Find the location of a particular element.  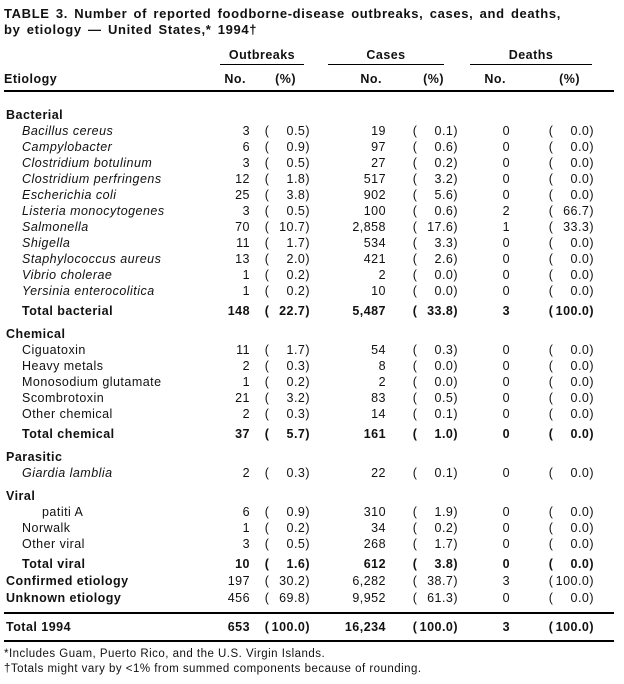

etiology-label: Scombrotoxin is located at coordinates (63, 398).